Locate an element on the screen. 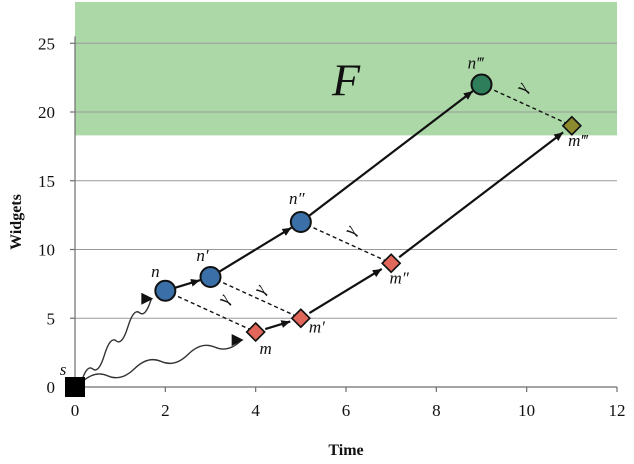 The width and height of the screenshot is (634, 464). y-tick-label: 5 is located at coordinates (51, 318).